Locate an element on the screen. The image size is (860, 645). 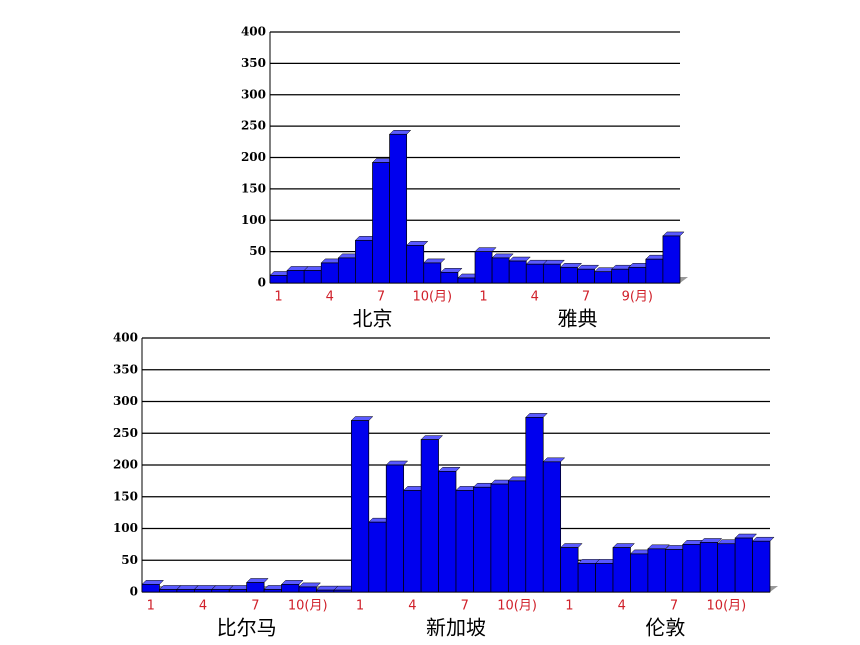
city-name: 雅典 is located at coordinates (578, 319).